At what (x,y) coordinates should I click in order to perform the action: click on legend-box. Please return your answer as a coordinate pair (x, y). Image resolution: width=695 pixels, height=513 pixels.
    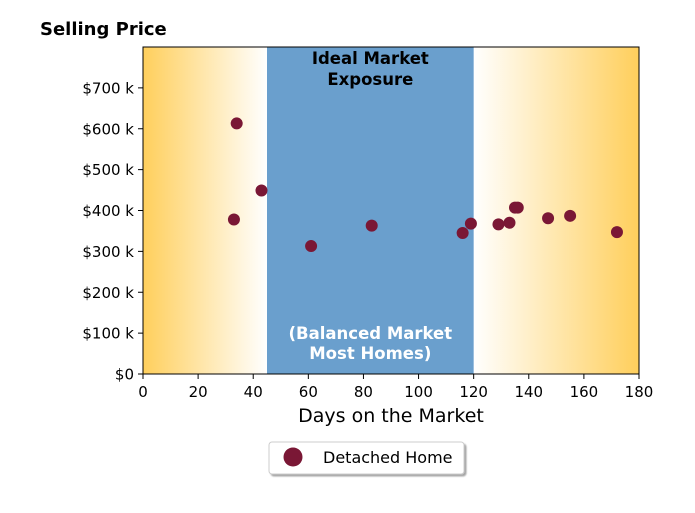
    Looking at the image, I should click on (366, 458).